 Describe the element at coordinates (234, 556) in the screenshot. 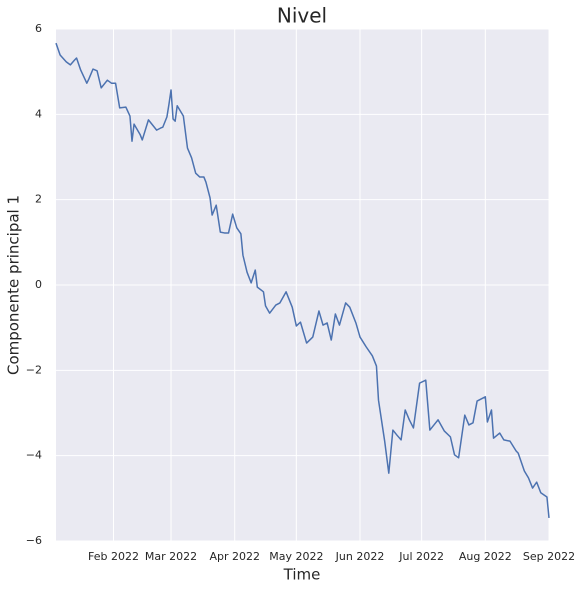

I see `x-tick-label: Apr 2022` at that location.